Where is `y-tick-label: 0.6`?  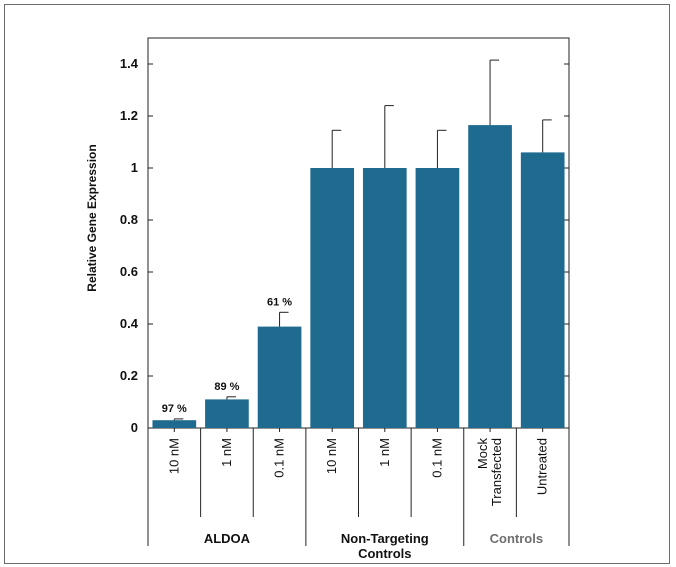
y-tick-label: 0.6 is located at coordinates (129, 271).